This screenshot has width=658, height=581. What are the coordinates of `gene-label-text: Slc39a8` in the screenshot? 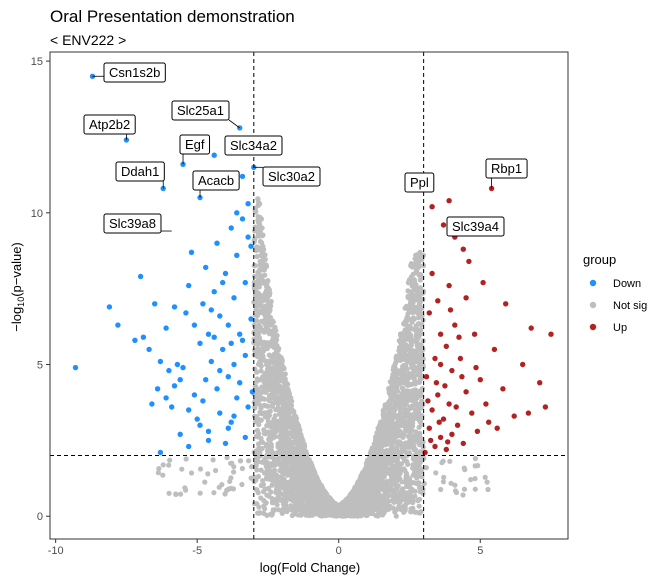 It's located at (132, 223).